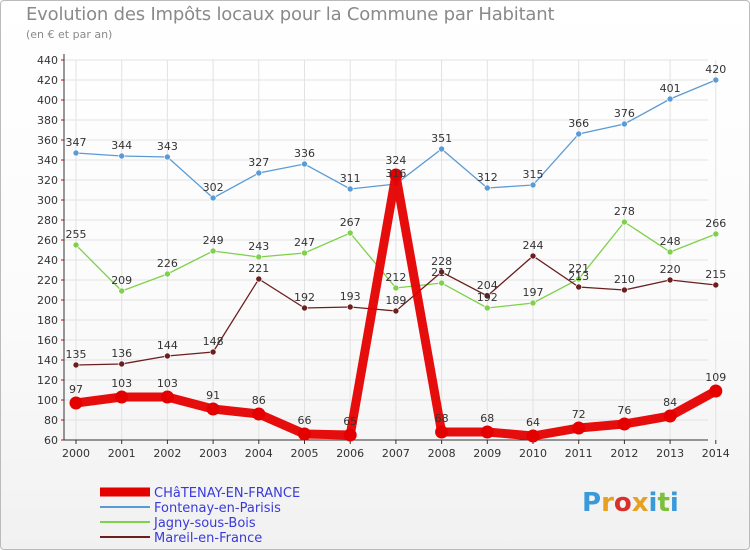  Describe the element at coordinates (47, 340) in the screenshot. I see `y-tick-label: 160` at that location.